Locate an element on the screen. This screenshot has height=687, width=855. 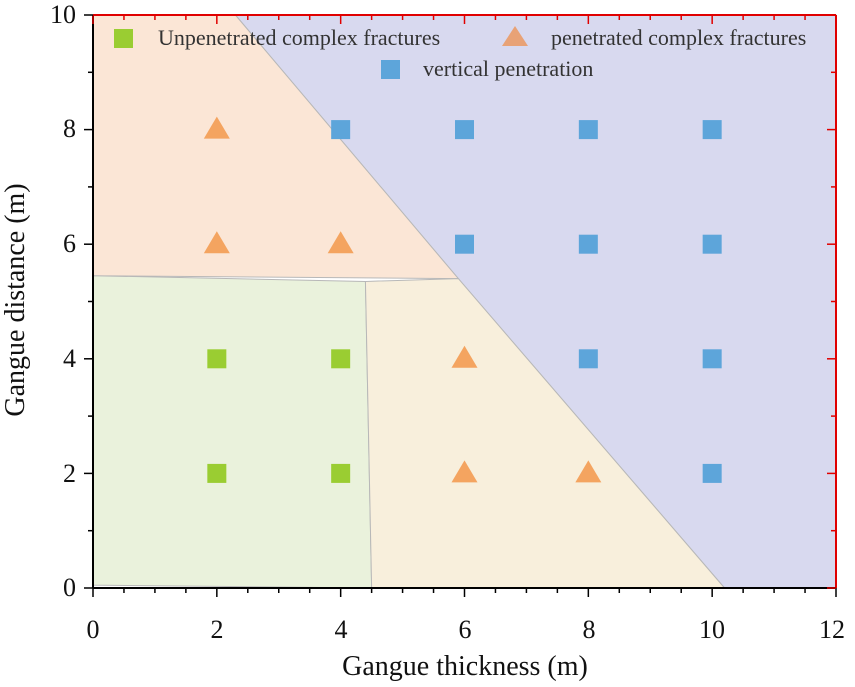
y-tick-label: 8 is located at coordinates (69, 128).